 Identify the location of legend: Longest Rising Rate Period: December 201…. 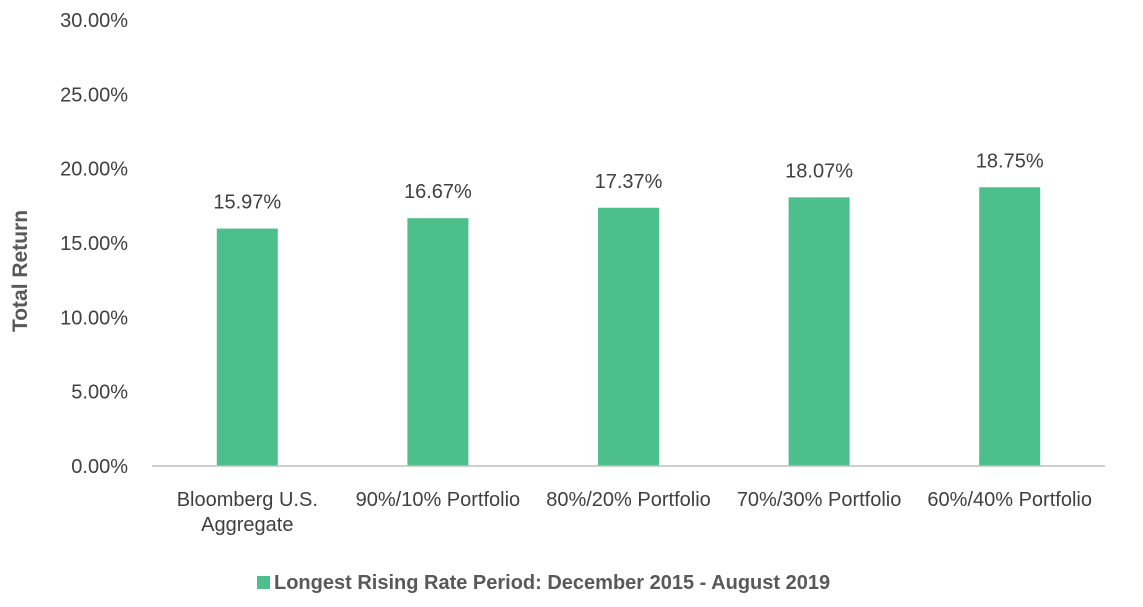
(543, 583).